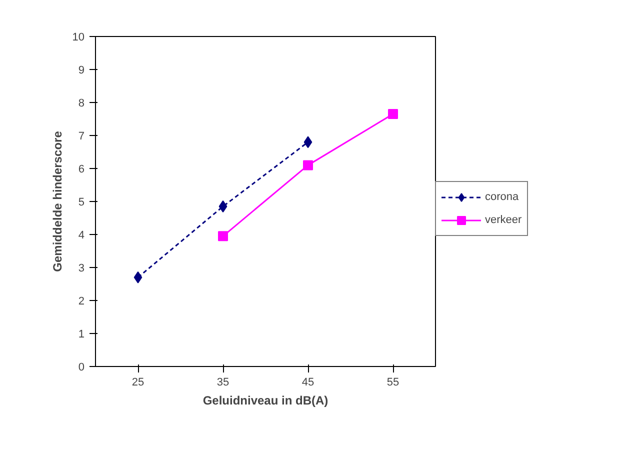  What do you see at coordinates (78, 38) in the screenshot?
I see `y-tick-label: 10` at bounding box center [78, 38].